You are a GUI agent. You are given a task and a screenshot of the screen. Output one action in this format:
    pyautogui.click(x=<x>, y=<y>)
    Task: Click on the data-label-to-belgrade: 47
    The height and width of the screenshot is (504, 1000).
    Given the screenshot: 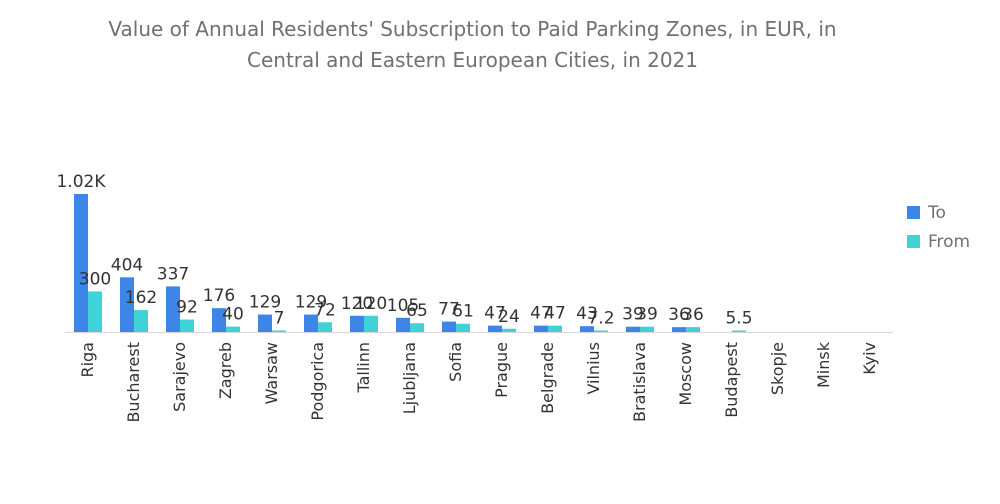 What is the action you would take?
    pyautogui.click(x=541, y=314)
    